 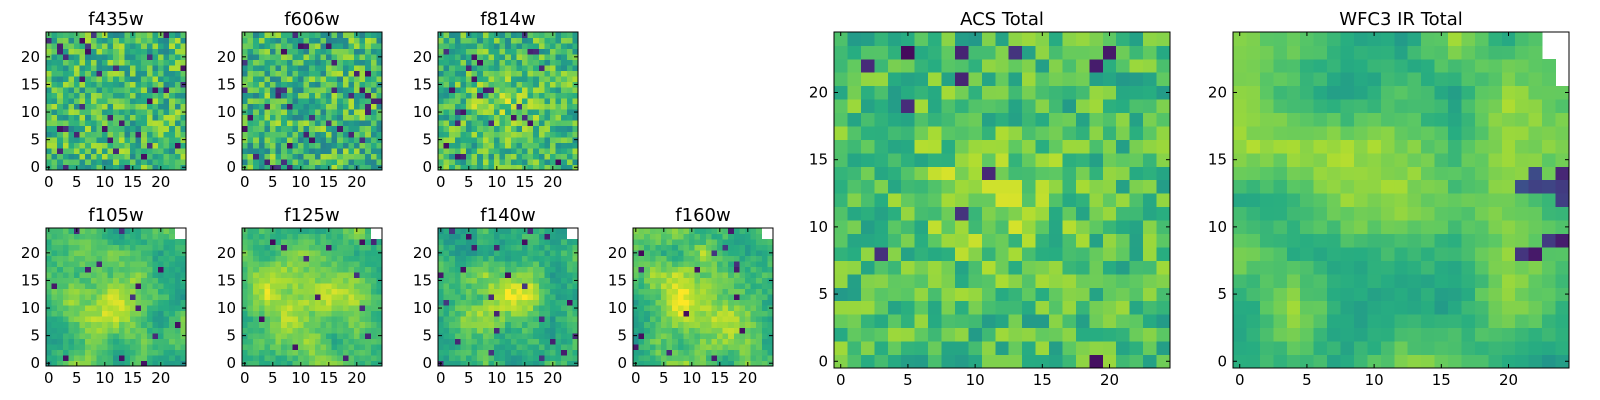 What do you see at coordinates (116, 101) in the screenshot?
I see `axes-frame` at bounding box center [116, 101].